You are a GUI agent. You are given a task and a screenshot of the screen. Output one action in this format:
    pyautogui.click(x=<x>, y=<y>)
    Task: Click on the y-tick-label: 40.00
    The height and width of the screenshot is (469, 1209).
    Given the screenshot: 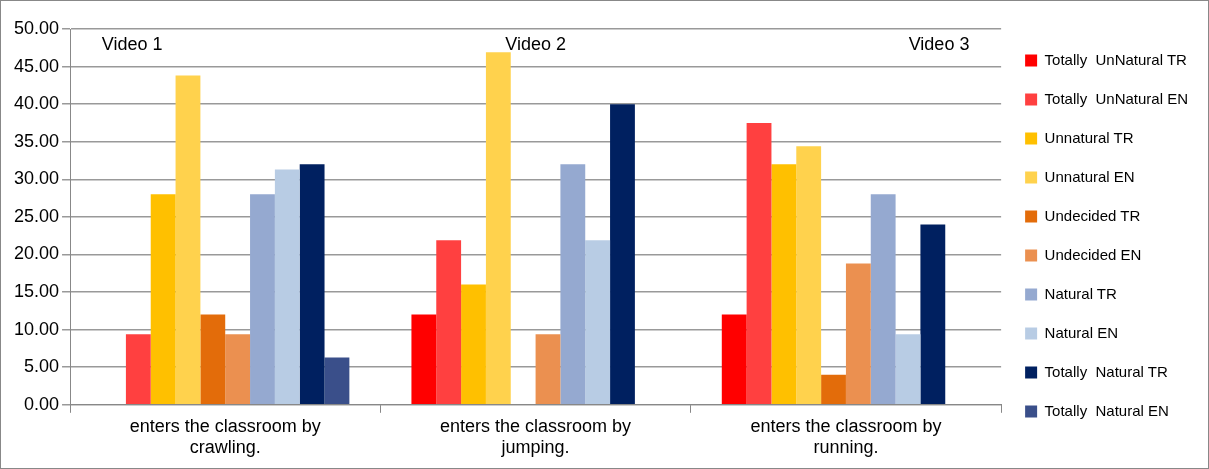 What is the action you would take?
    pyautogui.click(x=37, y=103)
    